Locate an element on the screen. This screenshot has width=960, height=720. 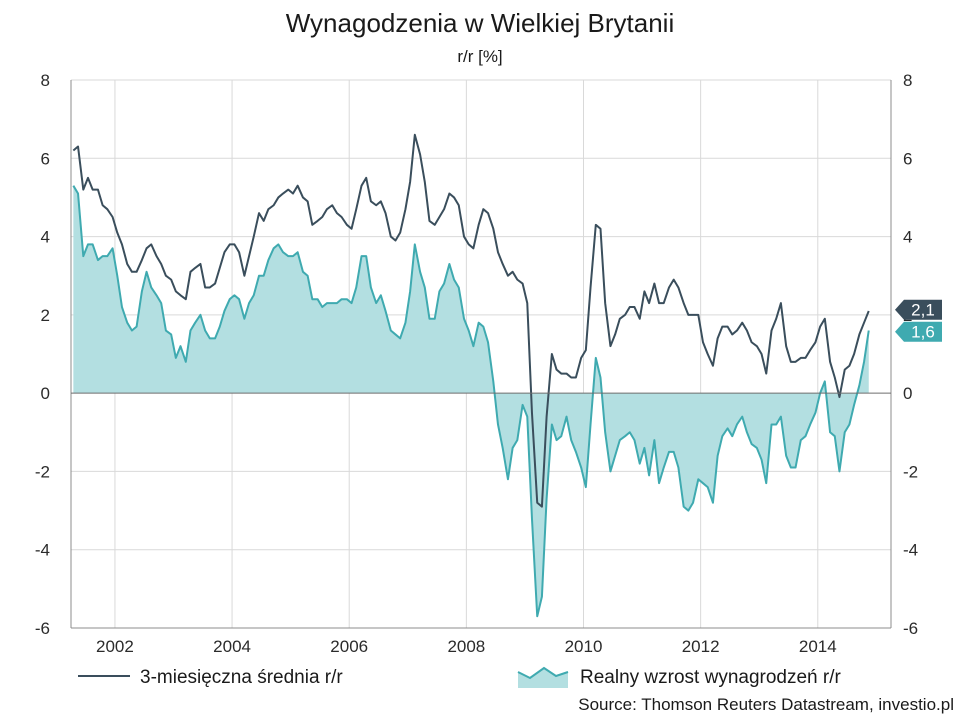
y-tick-right-0: -6 is located at coordinates (910, 628).